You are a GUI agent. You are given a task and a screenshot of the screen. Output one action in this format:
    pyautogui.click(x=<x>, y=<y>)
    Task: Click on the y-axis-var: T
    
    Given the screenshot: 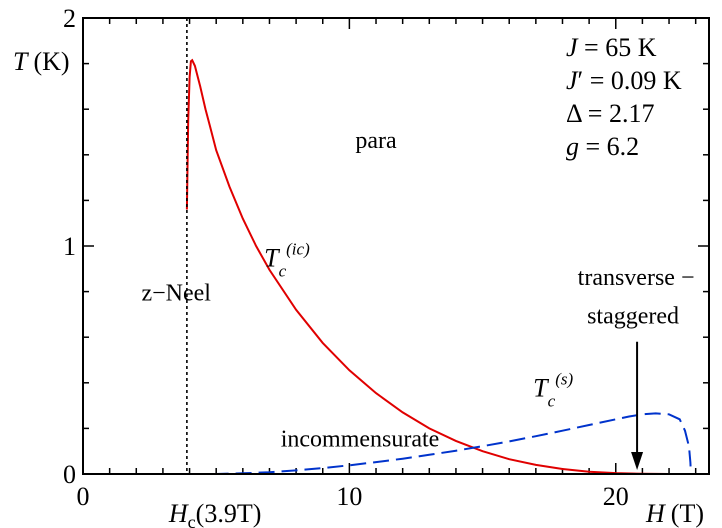 What is the action you would take?
    pyautogui.click(x=21, y=61)
    